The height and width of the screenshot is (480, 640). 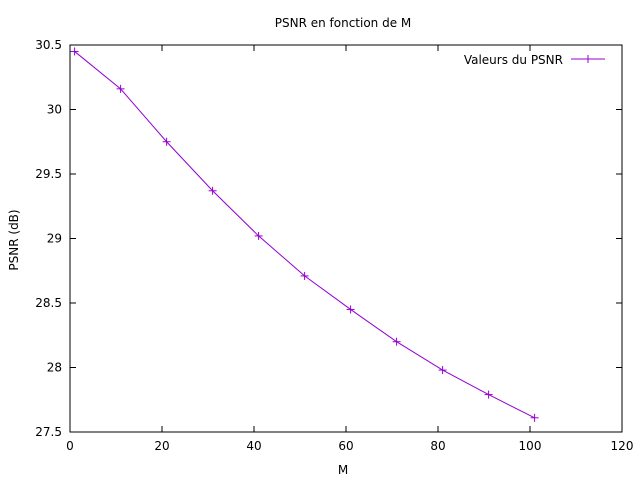 I want to click on chart-title: PSNR en fonction de M, so click(x=343, y=23).